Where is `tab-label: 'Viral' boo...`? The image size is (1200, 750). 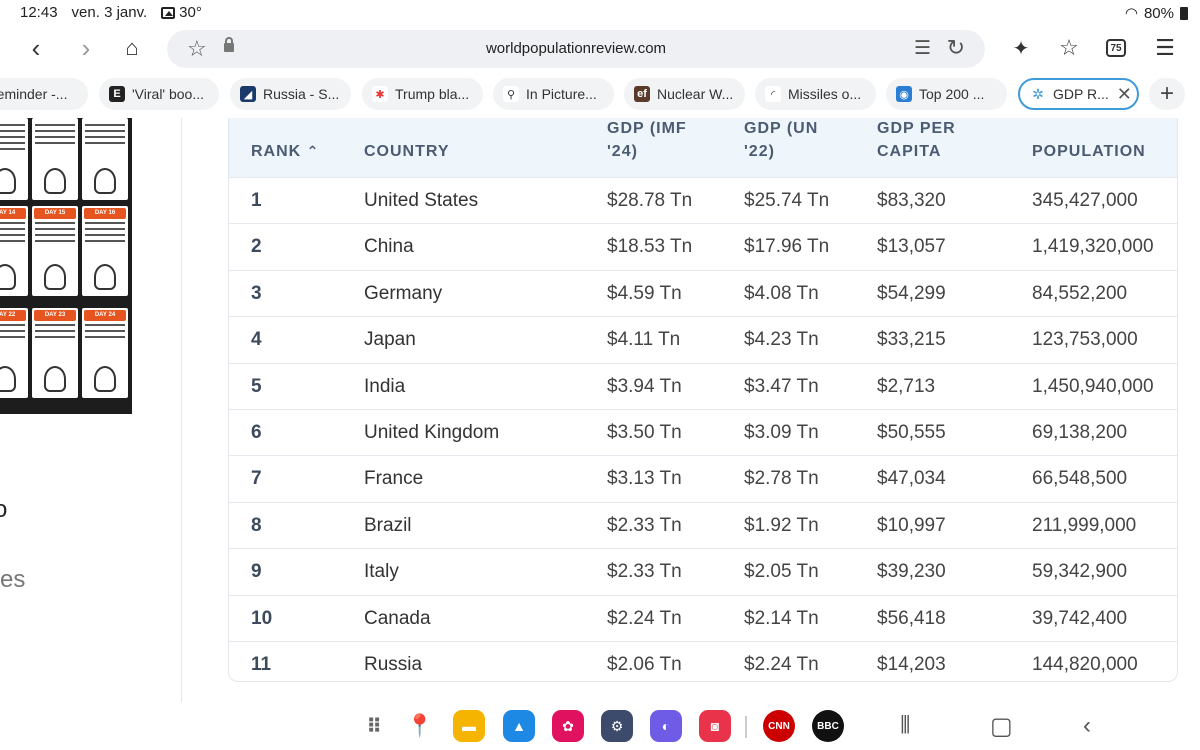 tab-label: 'Viral' boo... is located at coordinates (168, 94).